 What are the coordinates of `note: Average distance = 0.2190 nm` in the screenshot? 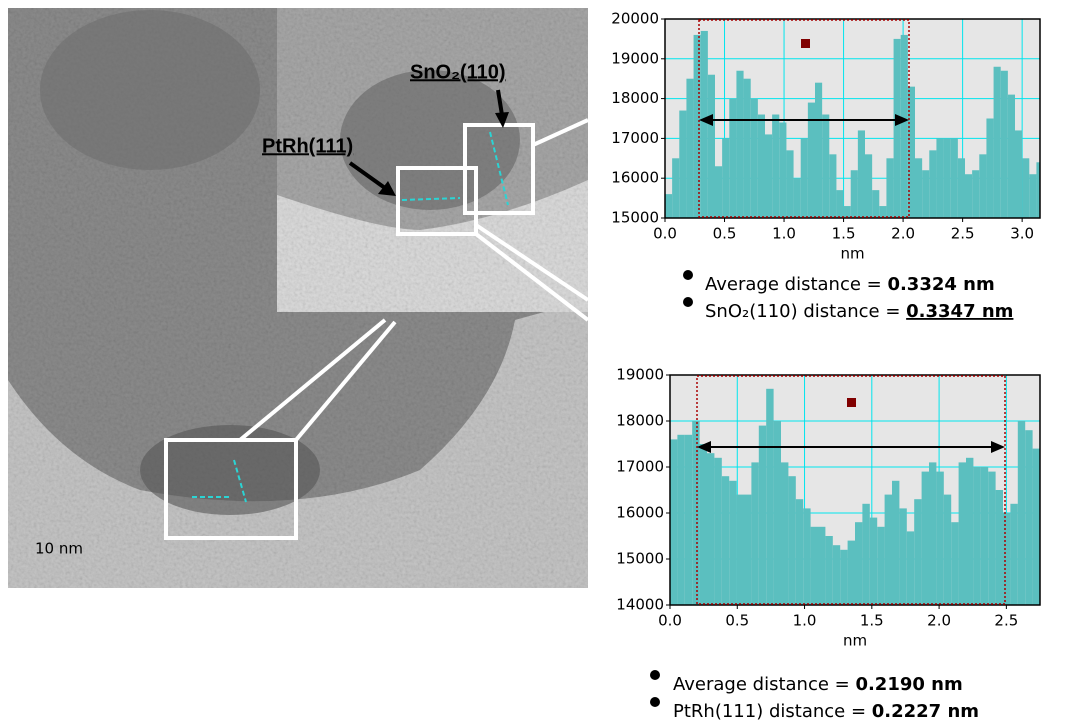 It's located at (818, 684).